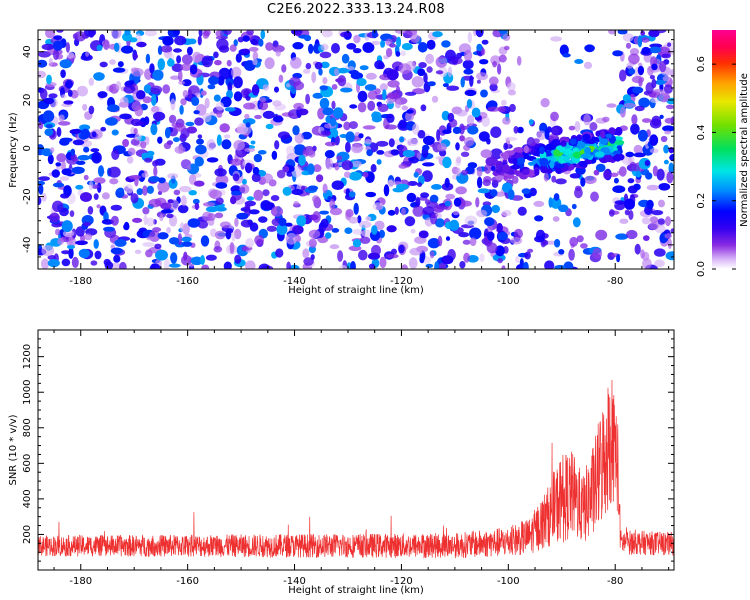  What do you see at coordinates (27, 196) in the screenshot?
I see `y-tick-label: -20` at bounding box center [27, 196].